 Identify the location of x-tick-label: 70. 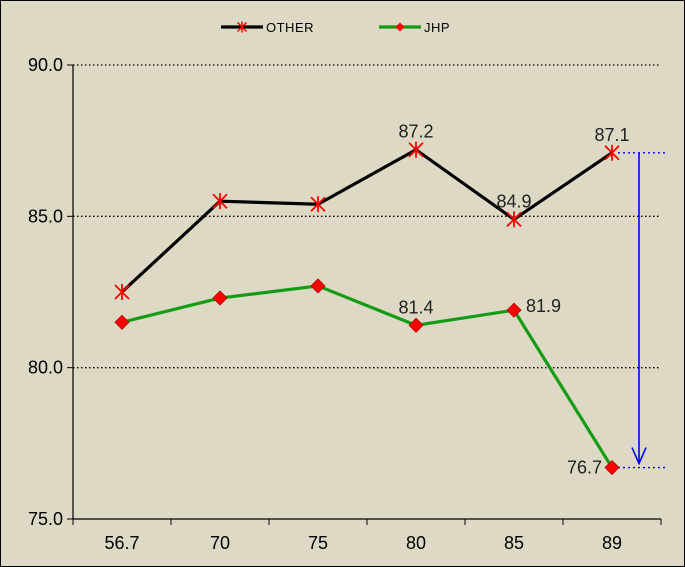
(220, 543).